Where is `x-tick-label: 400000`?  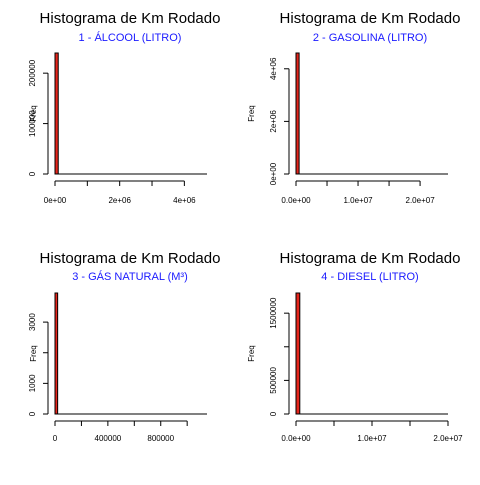
x-tick-label: 400000 is located at coordinates (108, 438).